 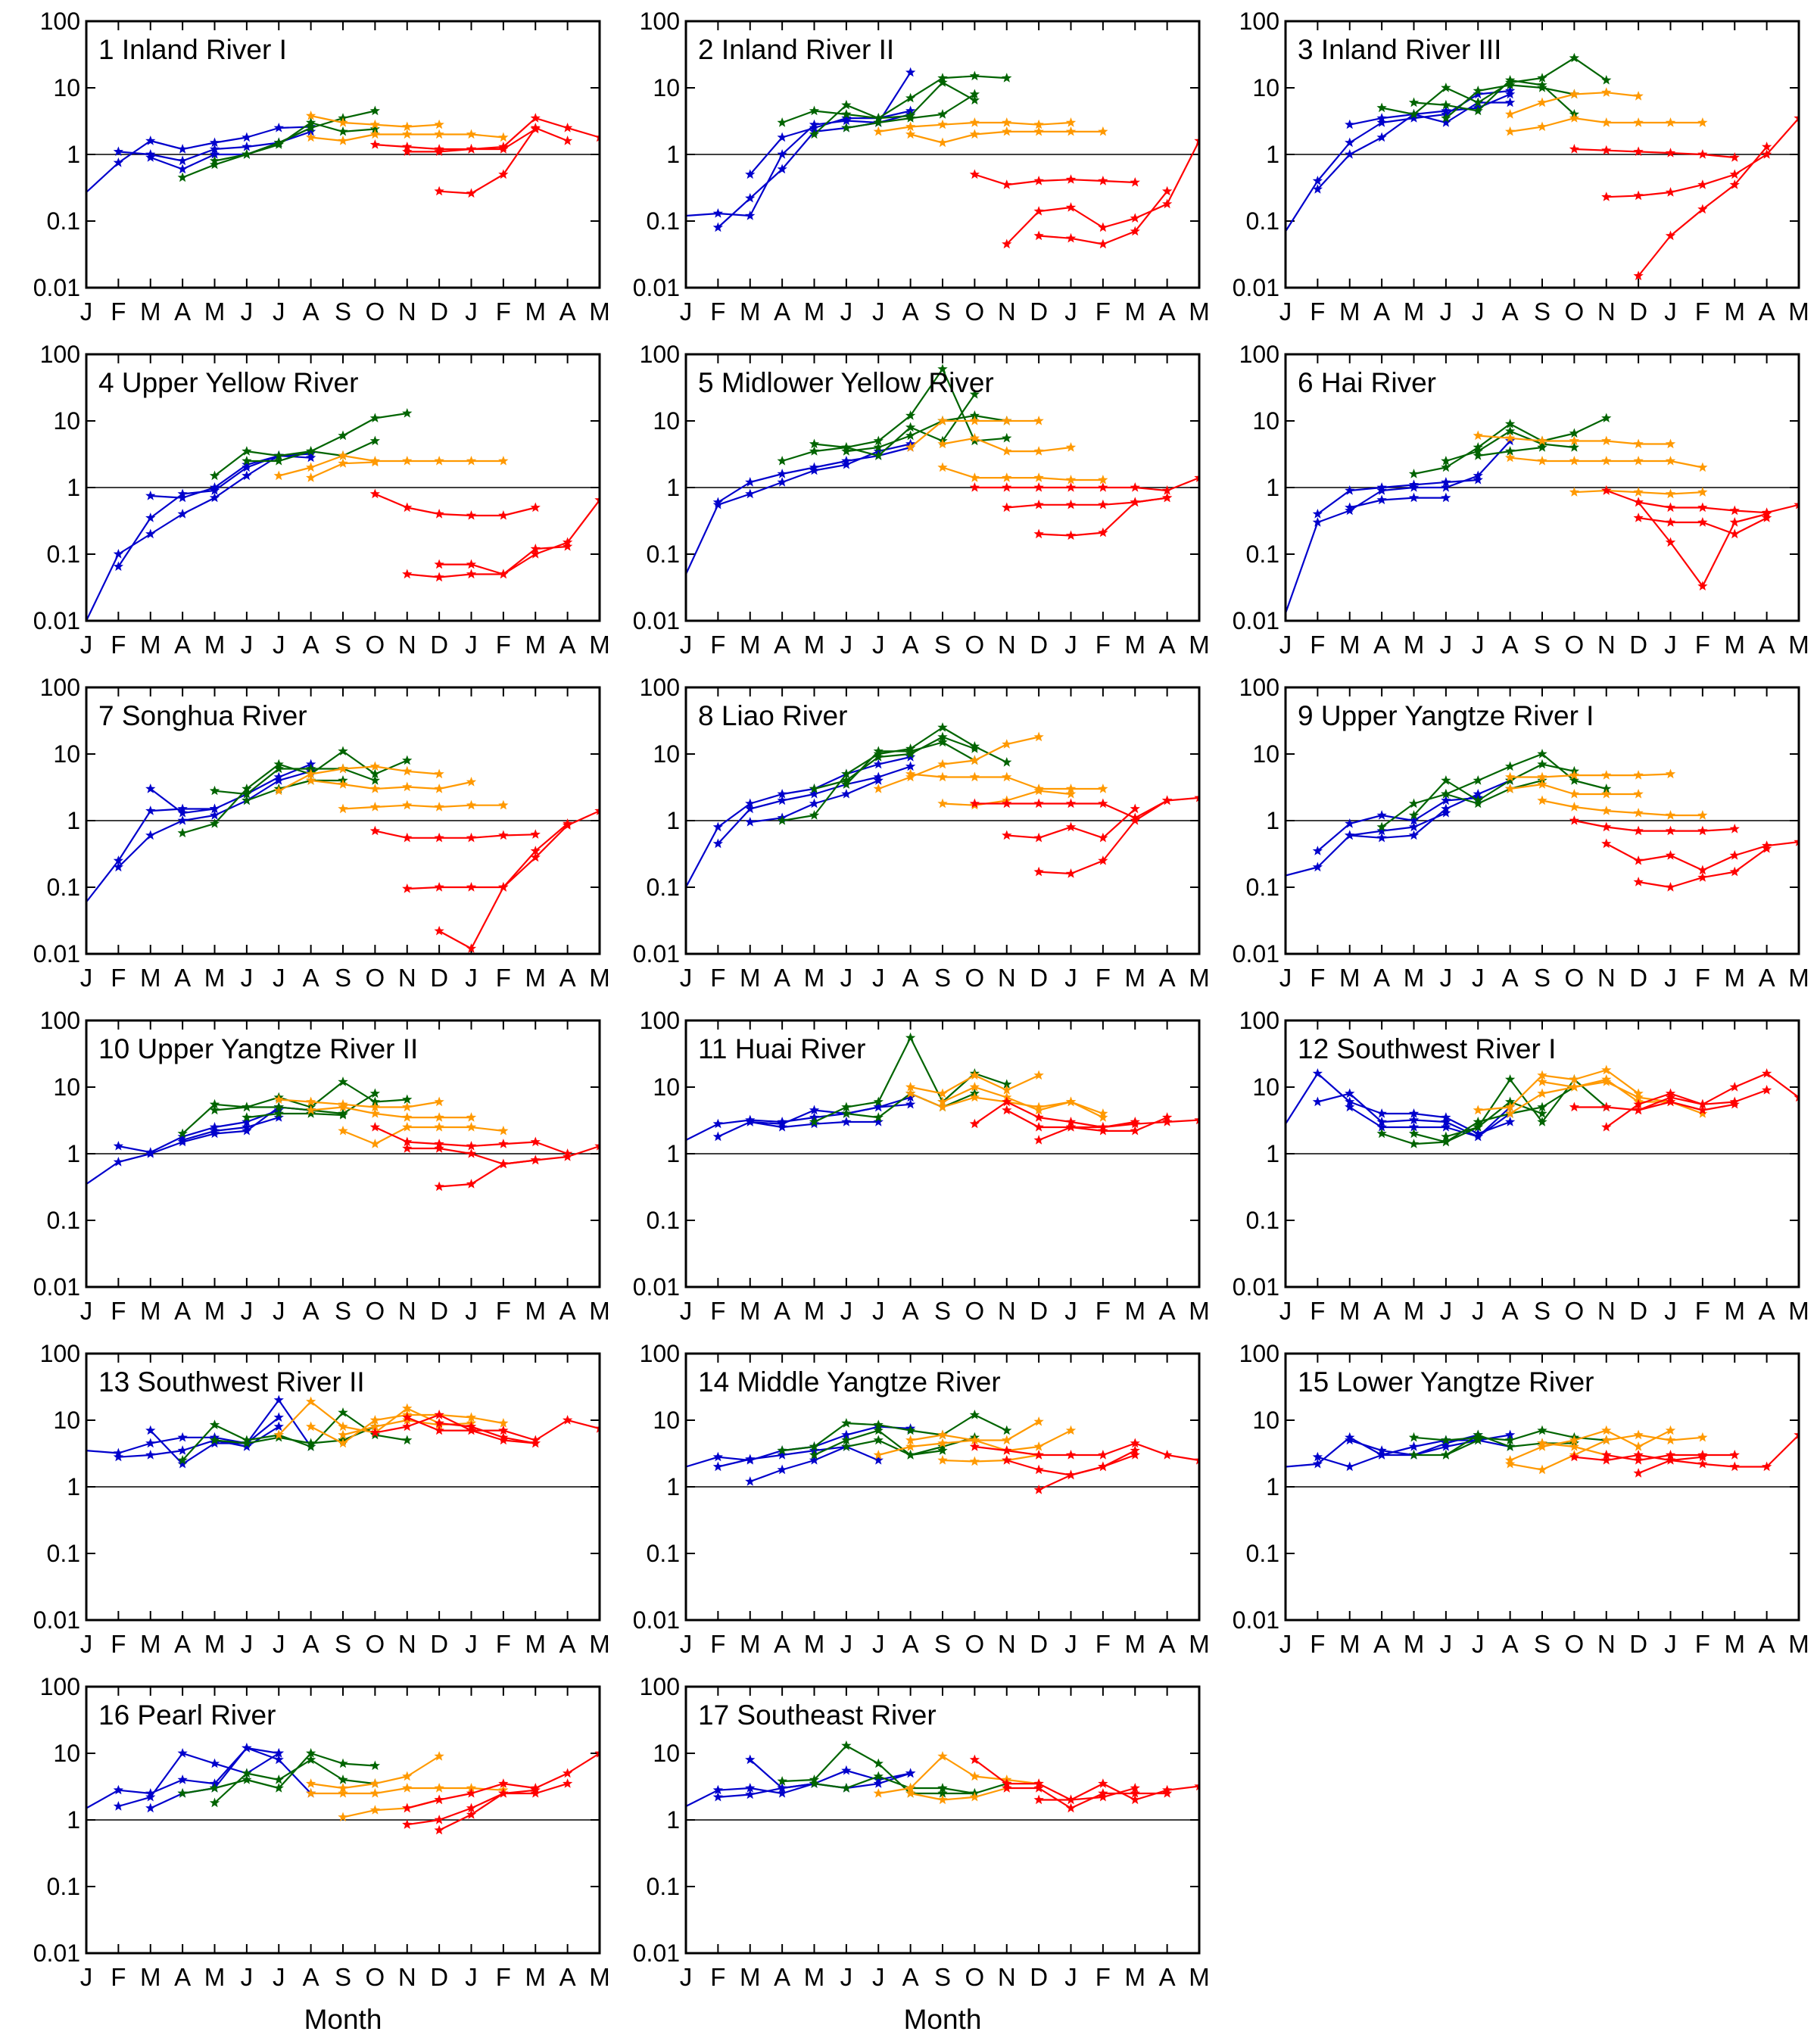 I want to click on y-tick-label: 10, so click(x=666, y=421).